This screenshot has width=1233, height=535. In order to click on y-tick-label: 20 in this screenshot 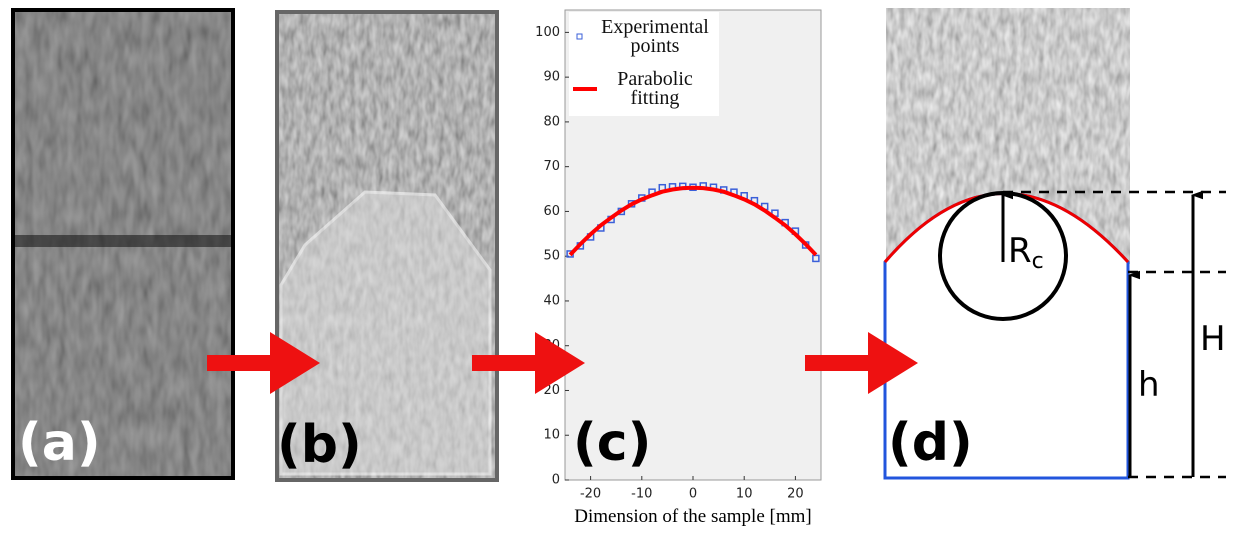, I will do `click(551, 390)`.